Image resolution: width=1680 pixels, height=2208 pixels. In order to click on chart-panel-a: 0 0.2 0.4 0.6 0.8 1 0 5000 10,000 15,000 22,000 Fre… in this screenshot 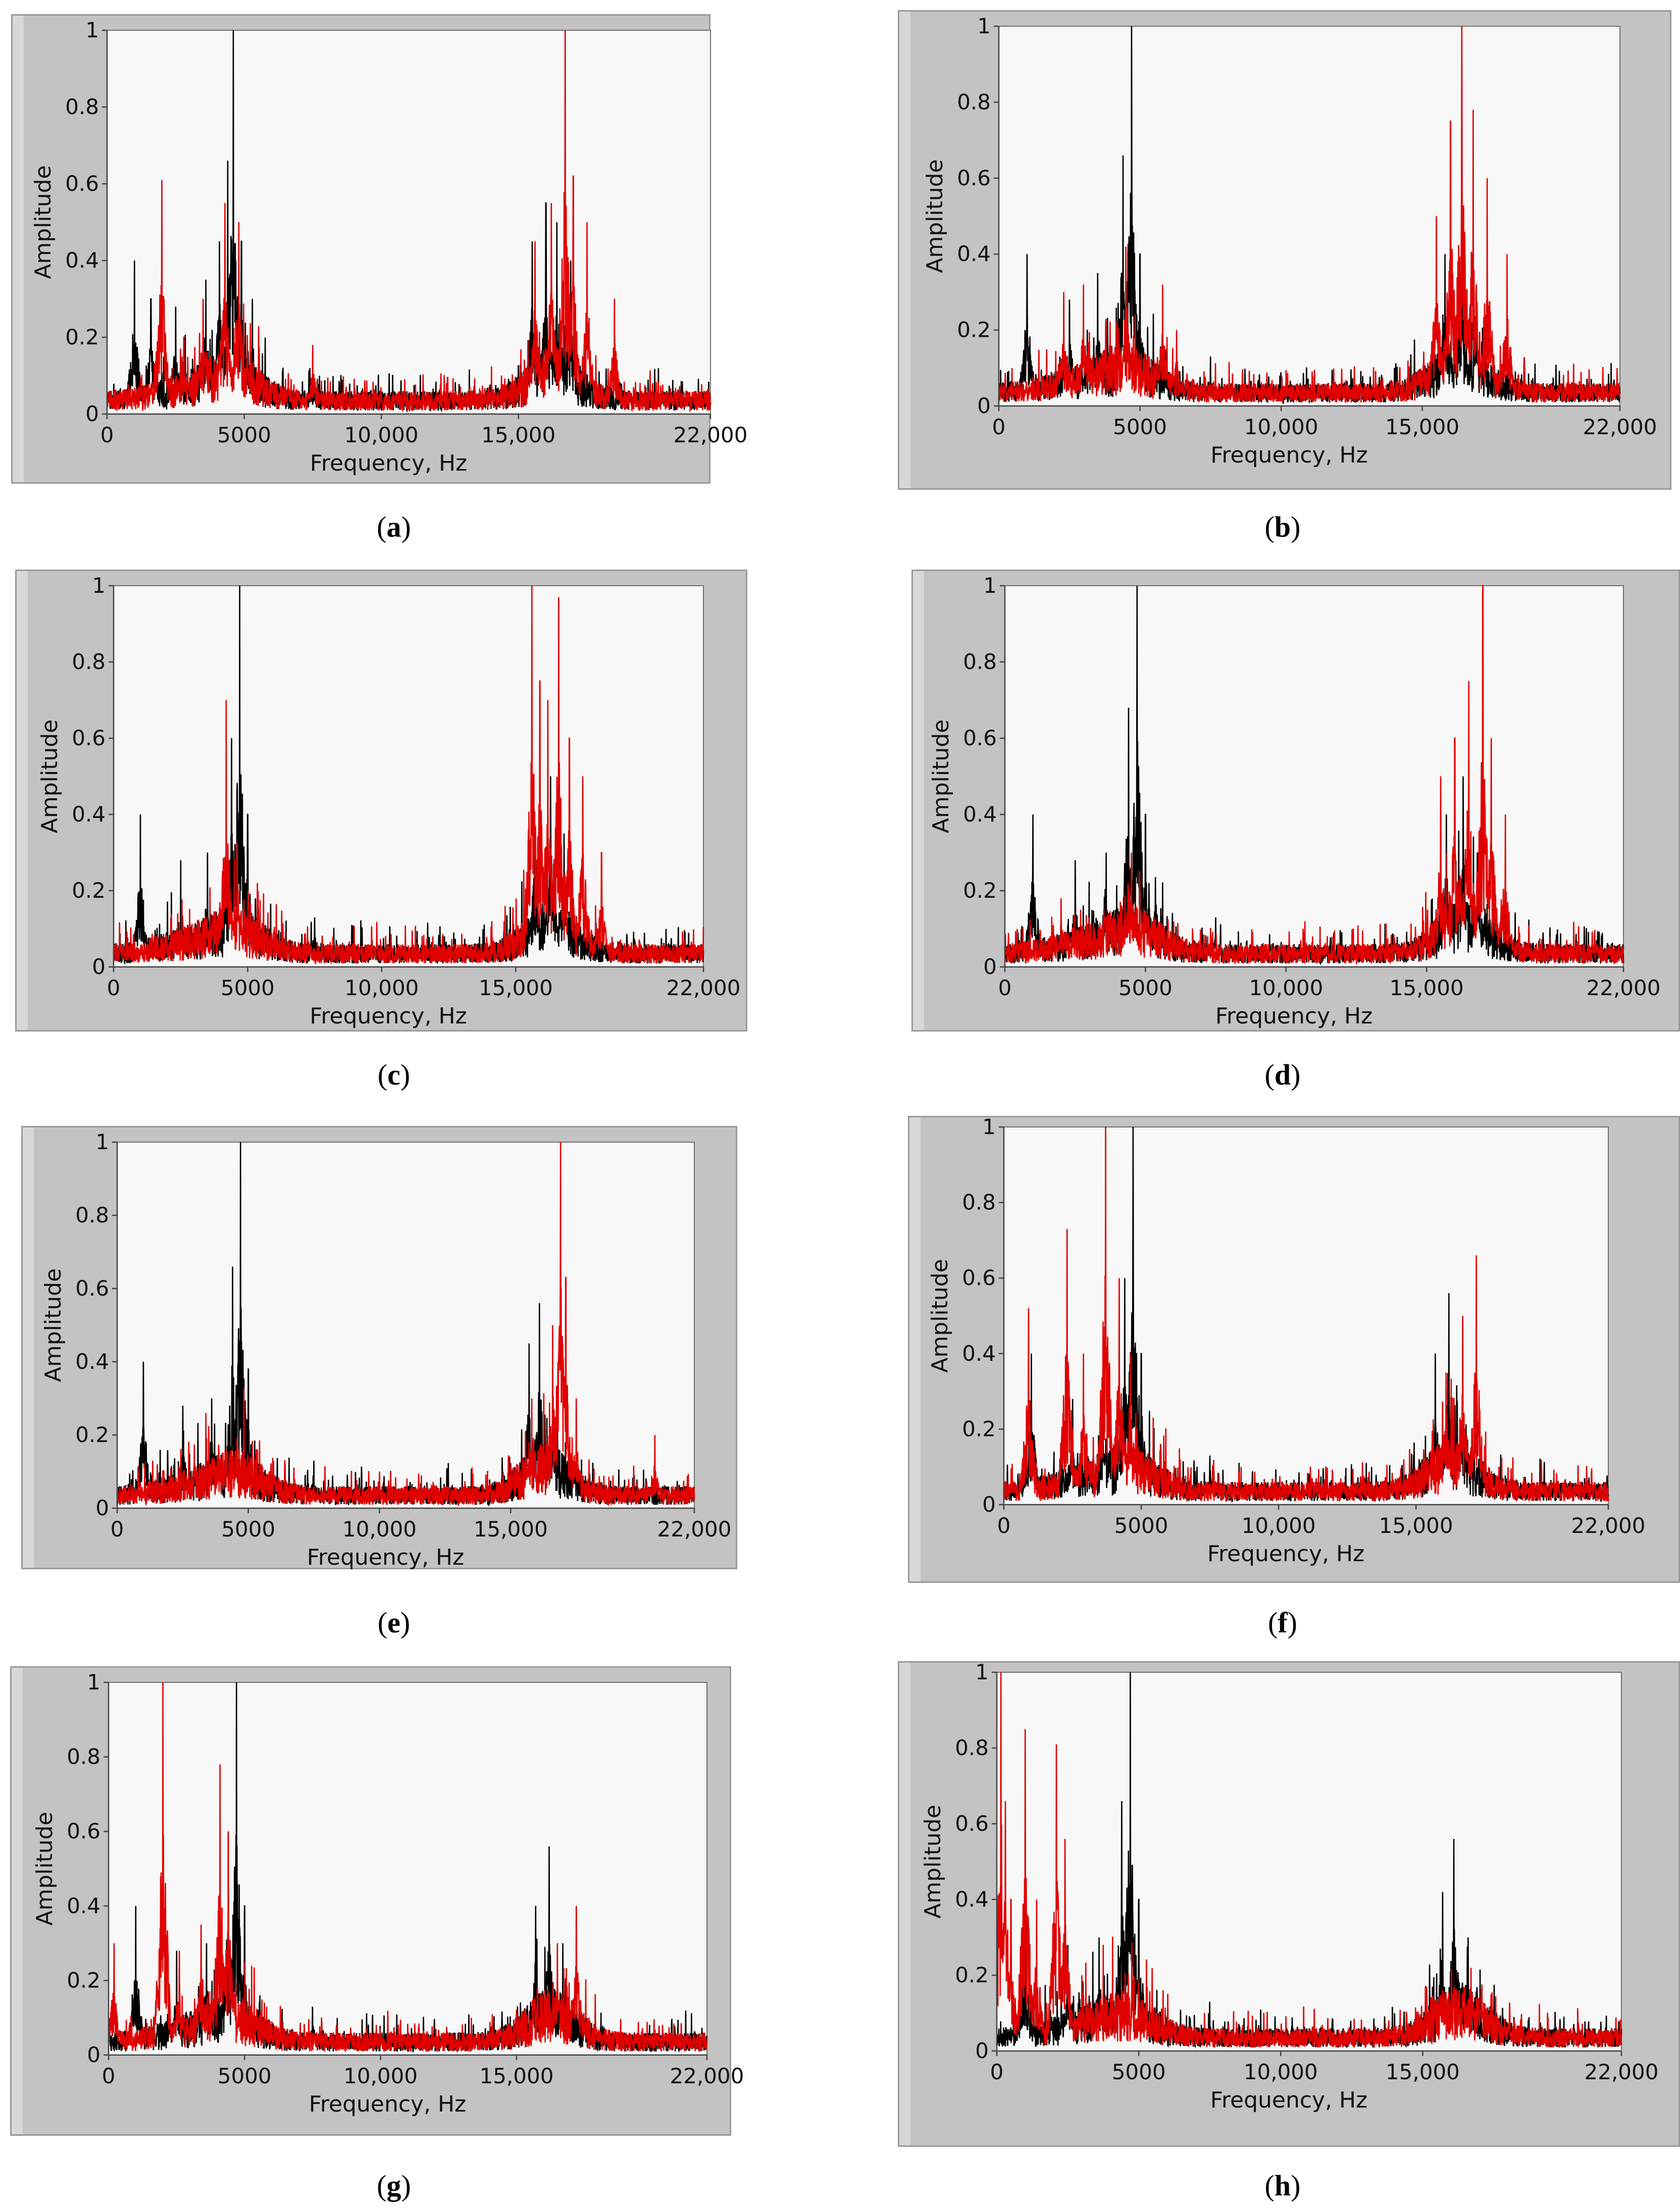, I will do `click(379, 249)`.